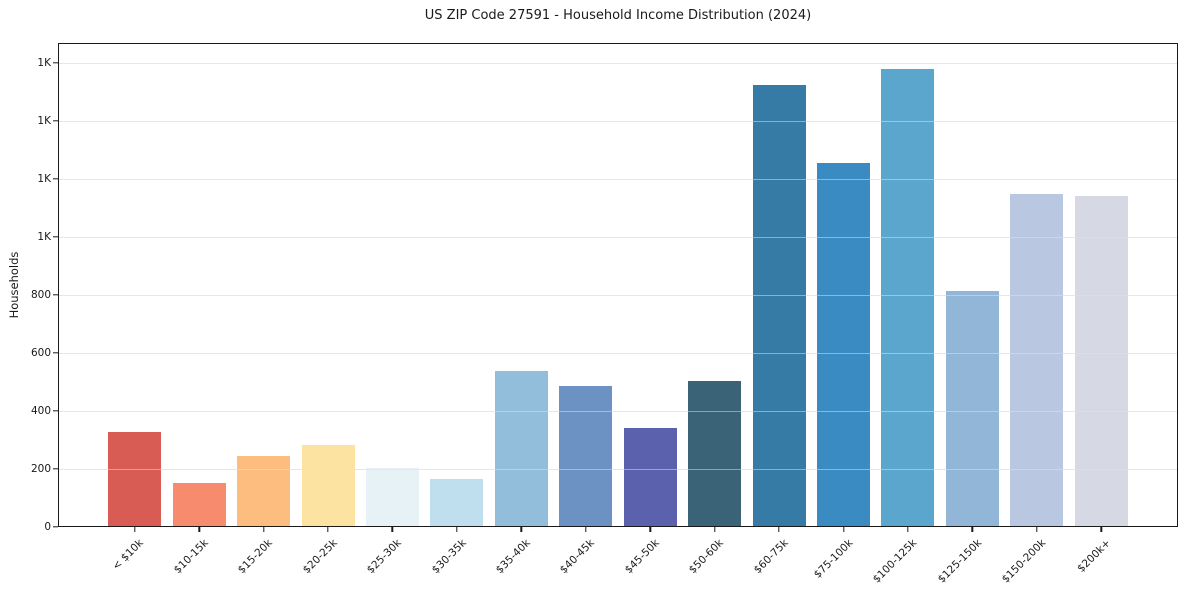  I want to click on x-tick-label: $100-125k, so click(895, 561).